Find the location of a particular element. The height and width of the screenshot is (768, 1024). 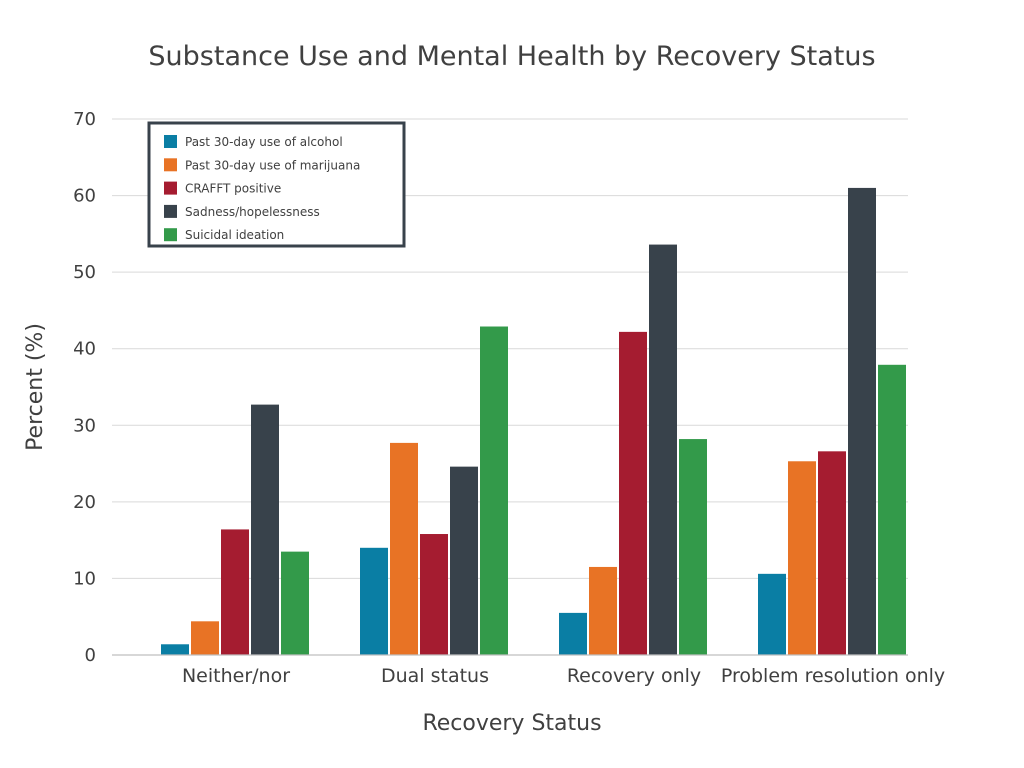

legend-label: Past 30-day use of marijuana is located at coordinates (272, 165).